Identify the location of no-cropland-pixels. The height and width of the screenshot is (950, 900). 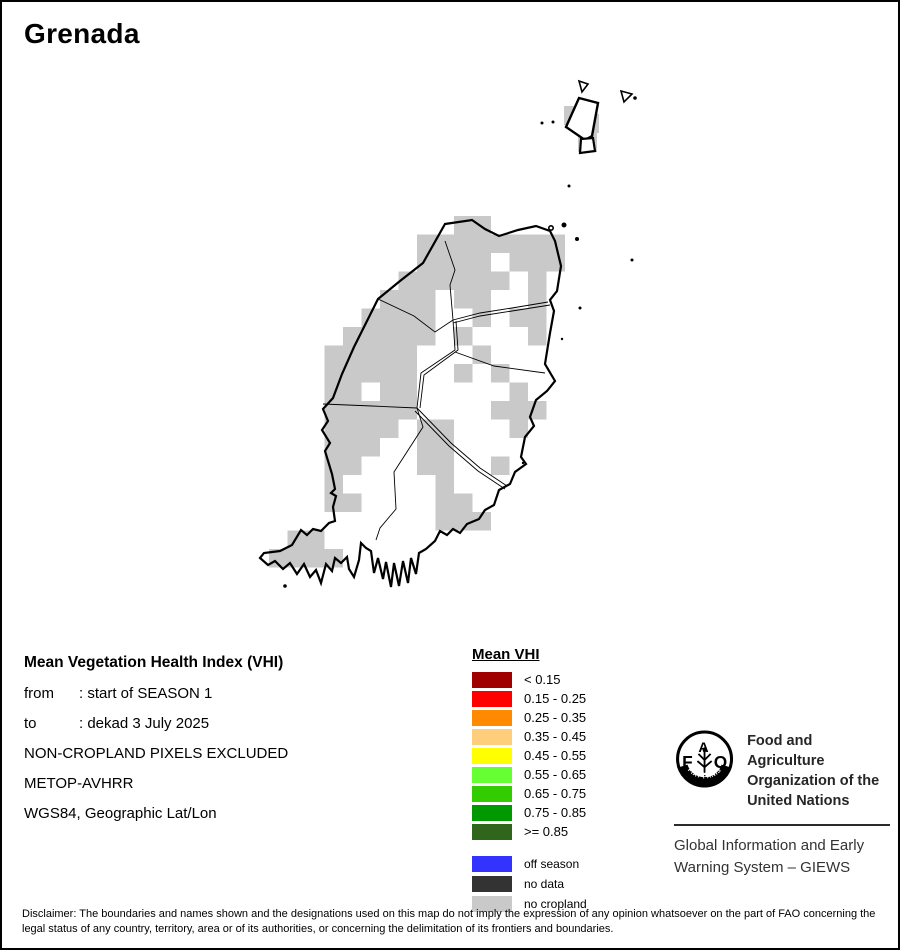
(417, 392).